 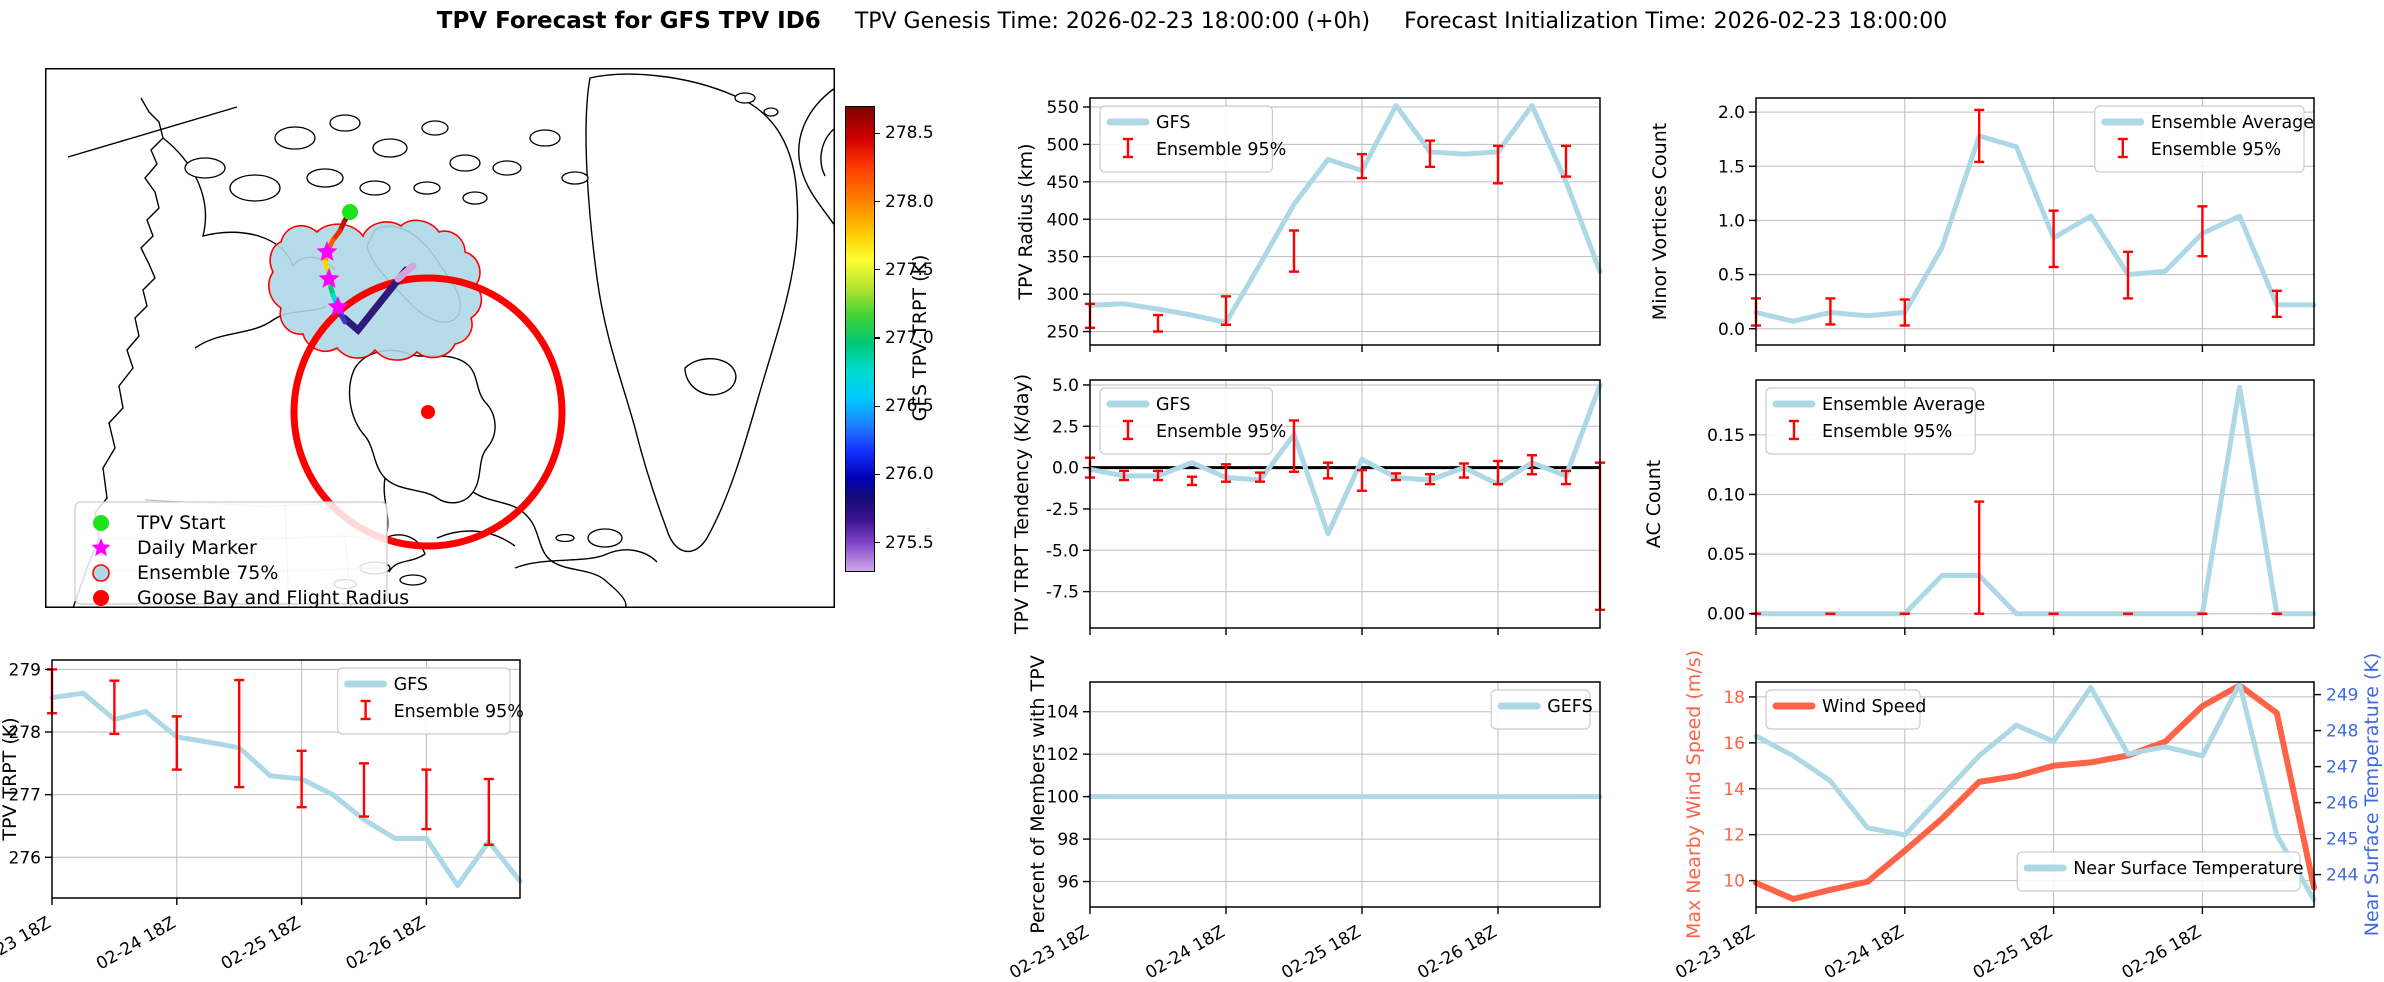 I want to click on legend-entry-label: Ensemble 95%, so click(x=1221, y=432).